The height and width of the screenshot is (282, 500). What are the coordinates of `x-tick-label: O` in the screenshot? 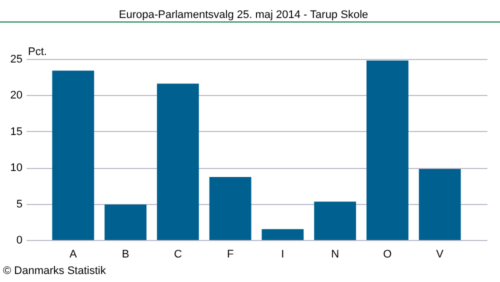 It's located at (387, 254).